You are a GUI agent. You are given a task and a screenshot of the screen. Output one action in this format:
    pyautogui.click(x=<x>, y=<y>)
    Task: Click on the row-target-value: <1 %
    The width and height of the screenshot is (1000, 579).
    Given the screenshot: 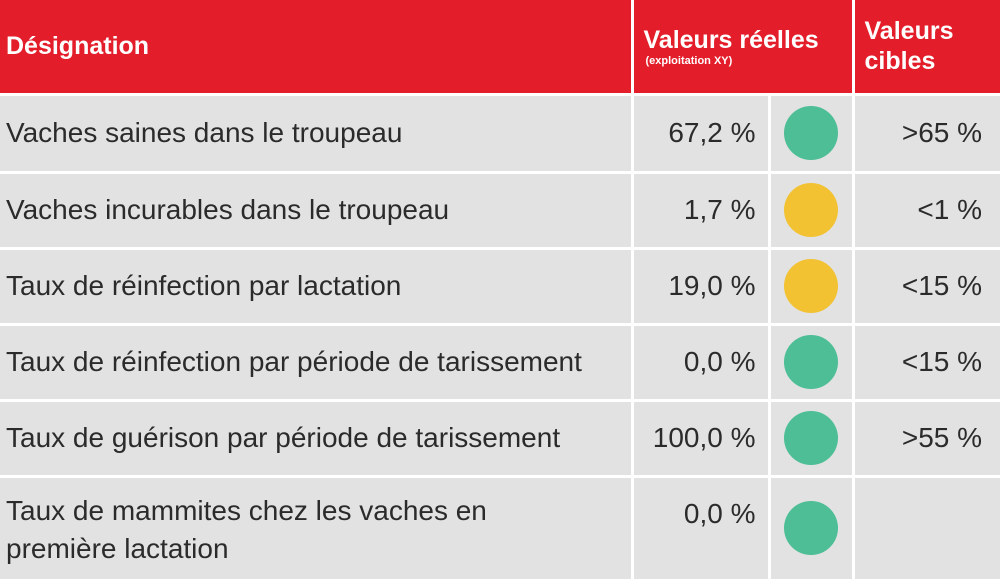 What is the action you would take?
    pyautogui.click(x=925, y=209)
    